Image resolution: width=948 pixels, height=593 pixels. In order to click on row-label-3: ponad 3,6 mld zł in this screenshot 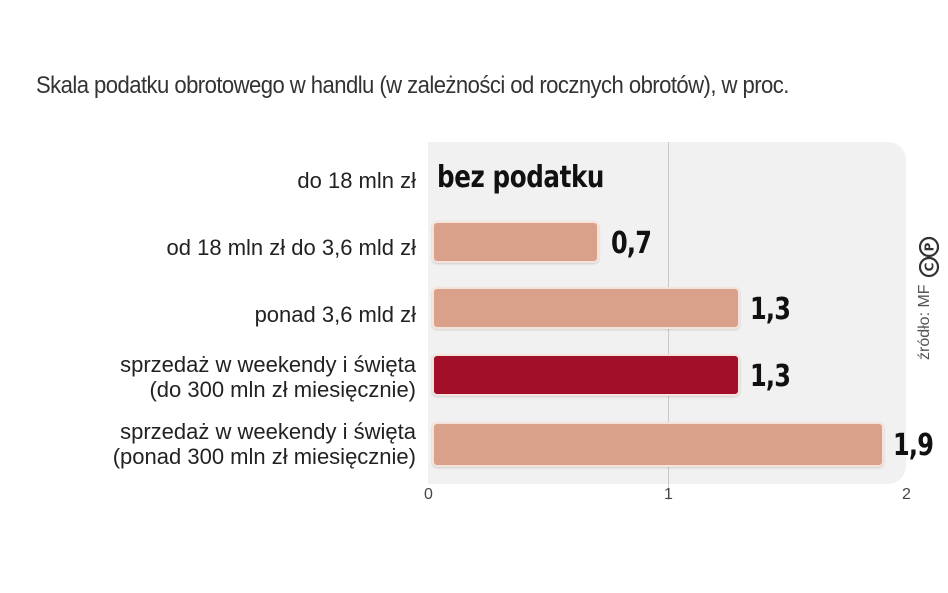, I will do `click(335, 314)`.